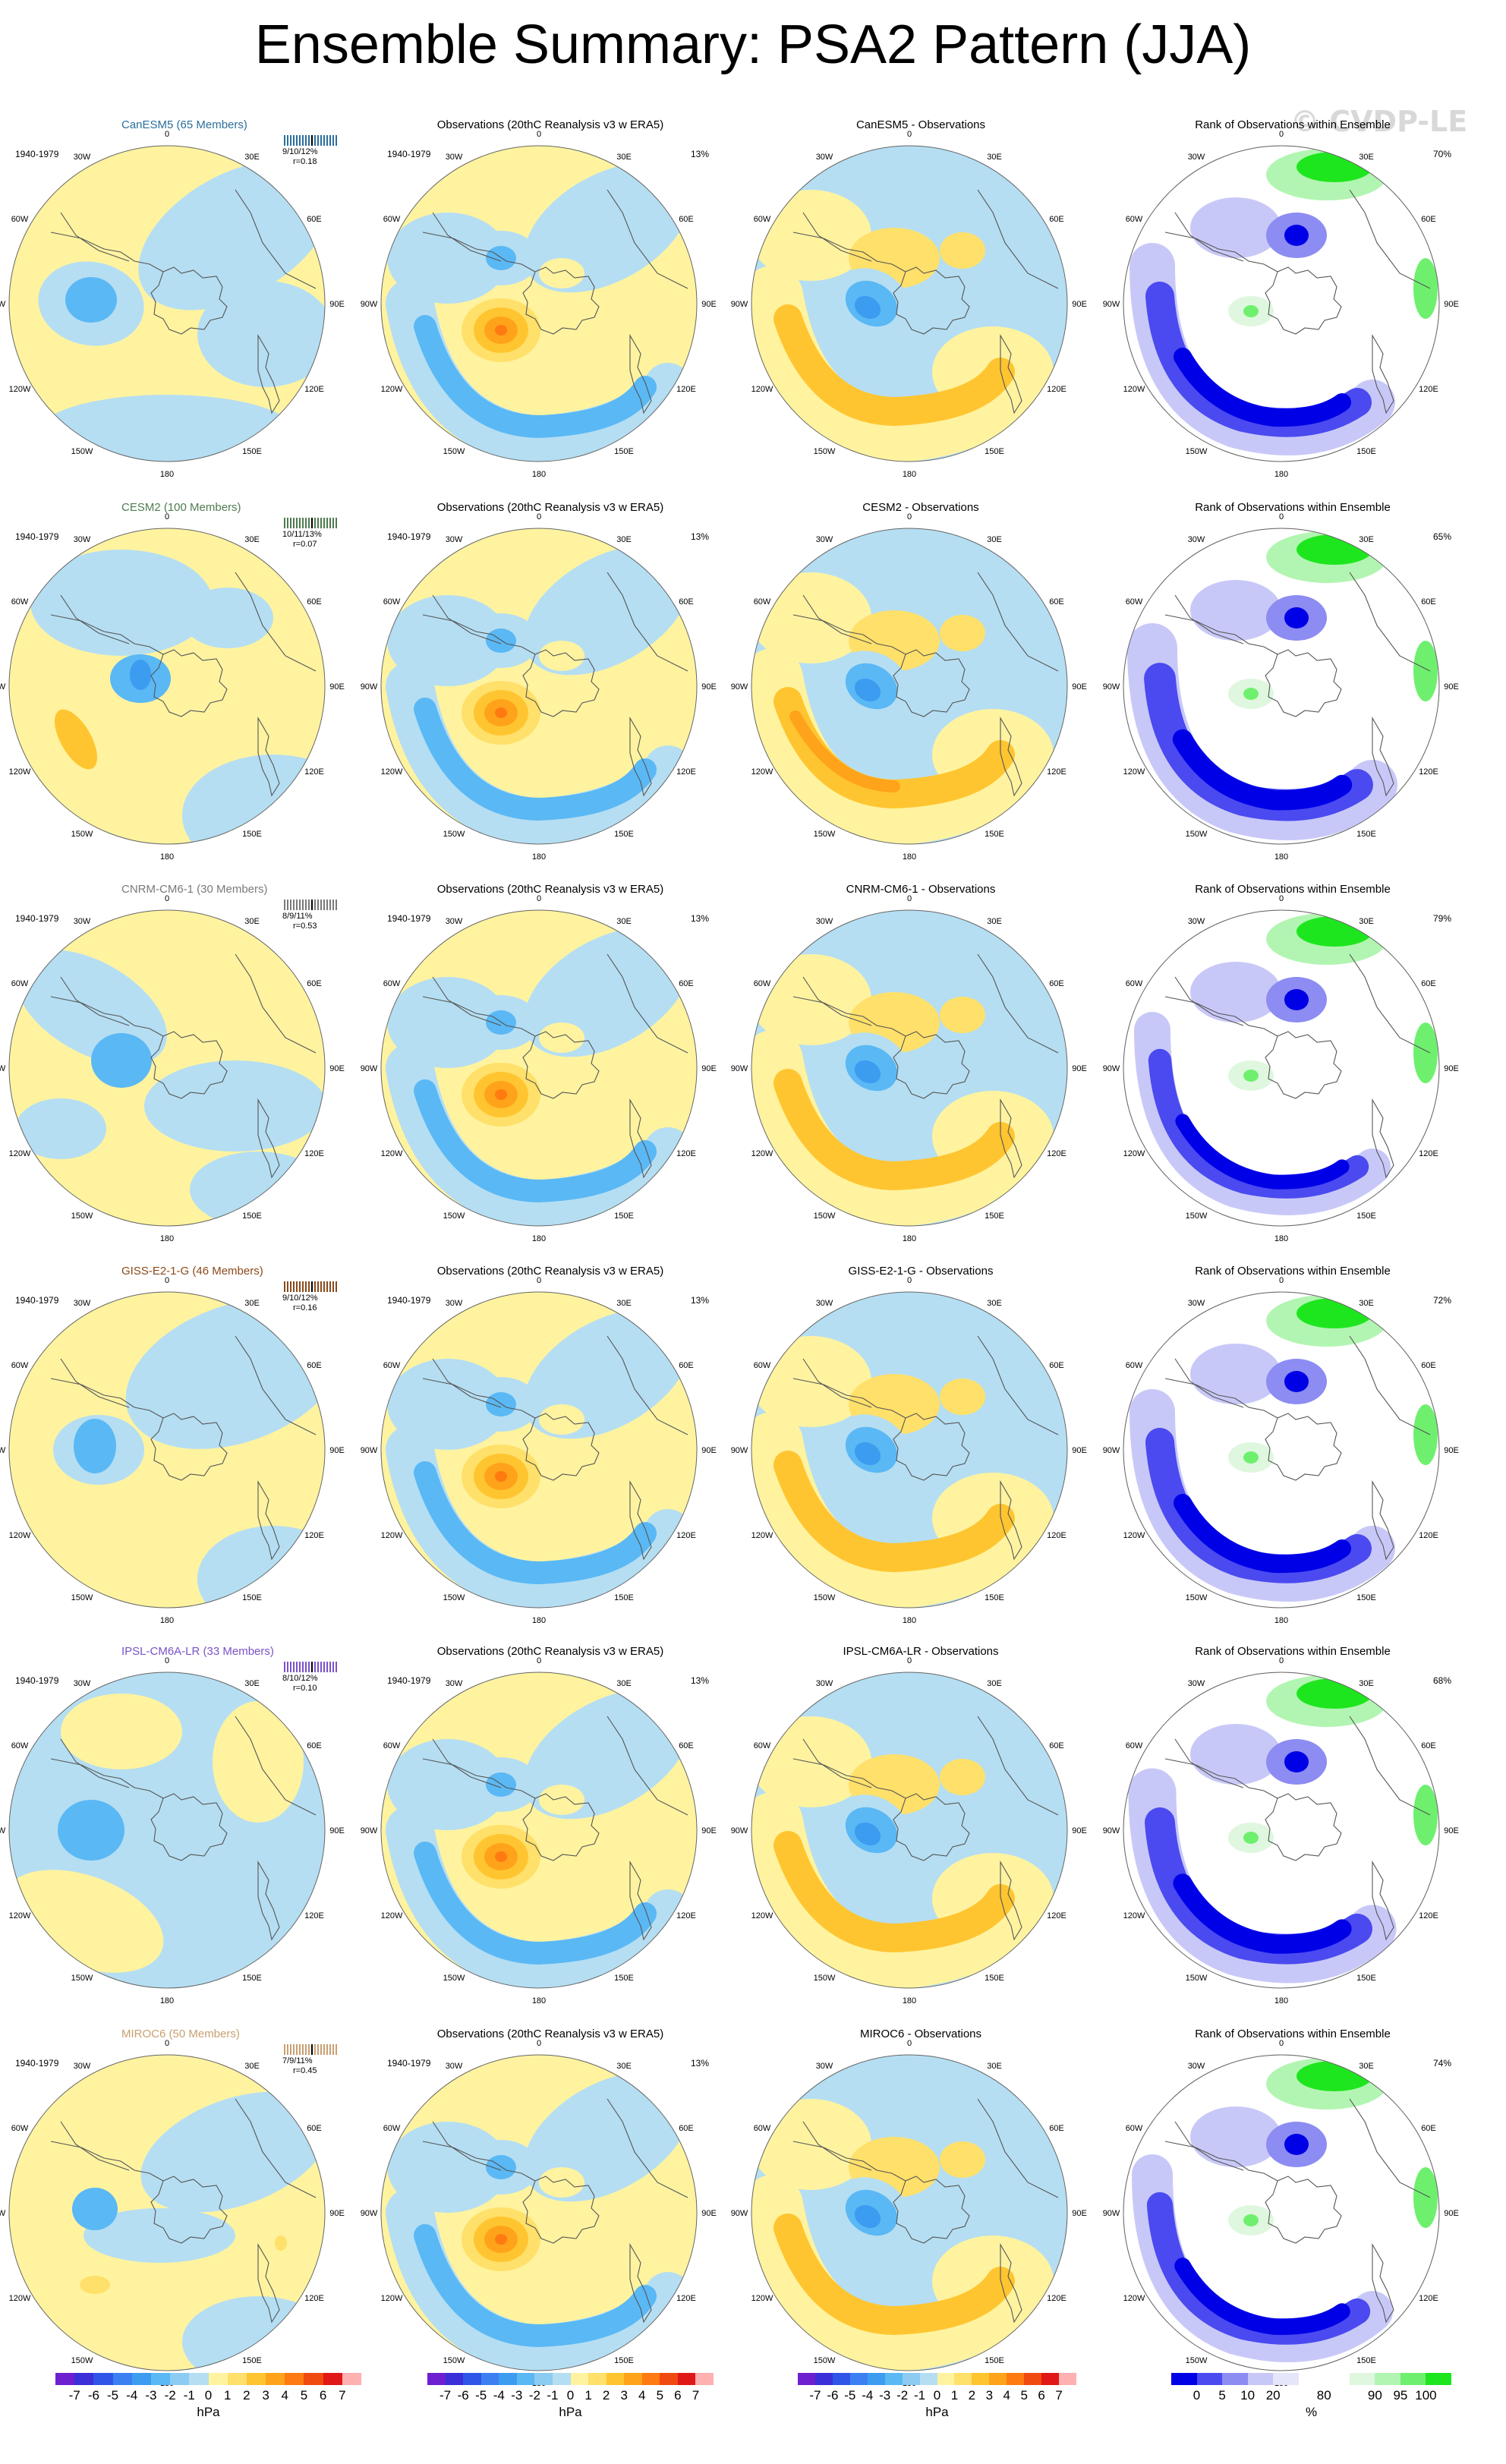 Image resolution: width=1506 pixels, height=2464 pixels. I want to click on model-title: CNRM-CM6-1 (30 Members), so click(194, 890).